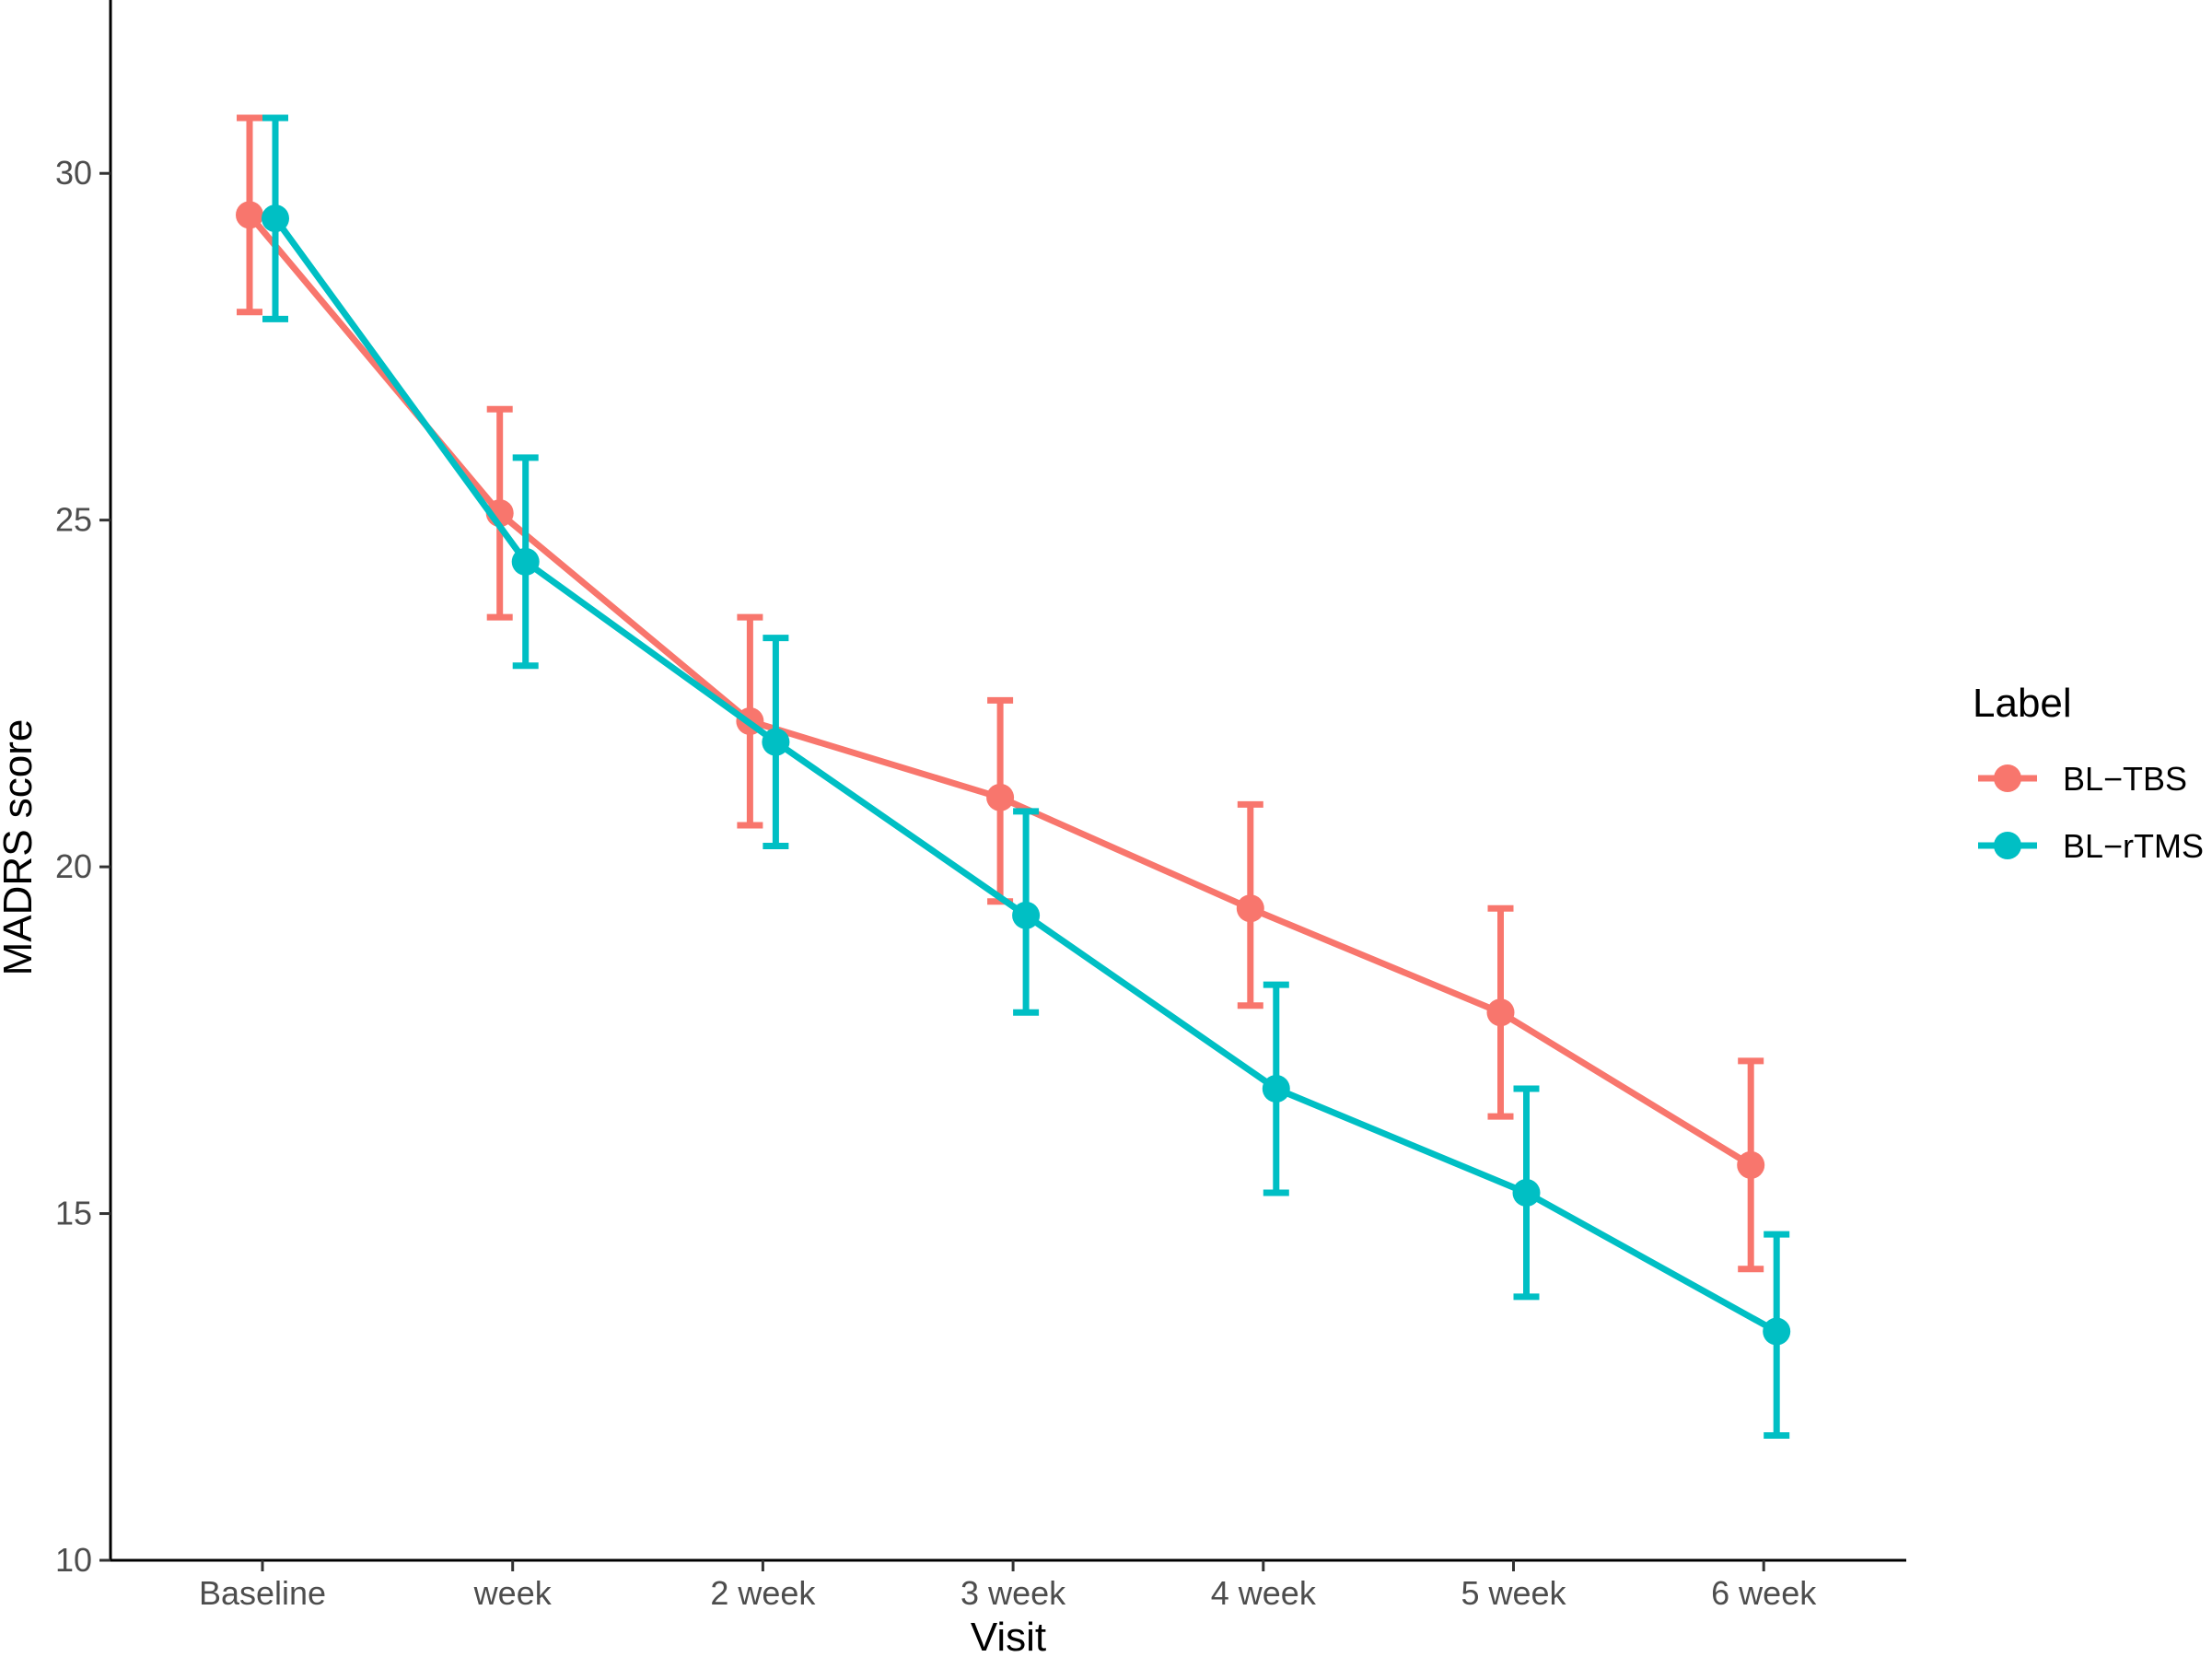 The width and height of the screenshot is (2212, 1657). Describe the element at coordinates (73, 866) in the screenshot. I see `y-tick-label: 20` at that location.